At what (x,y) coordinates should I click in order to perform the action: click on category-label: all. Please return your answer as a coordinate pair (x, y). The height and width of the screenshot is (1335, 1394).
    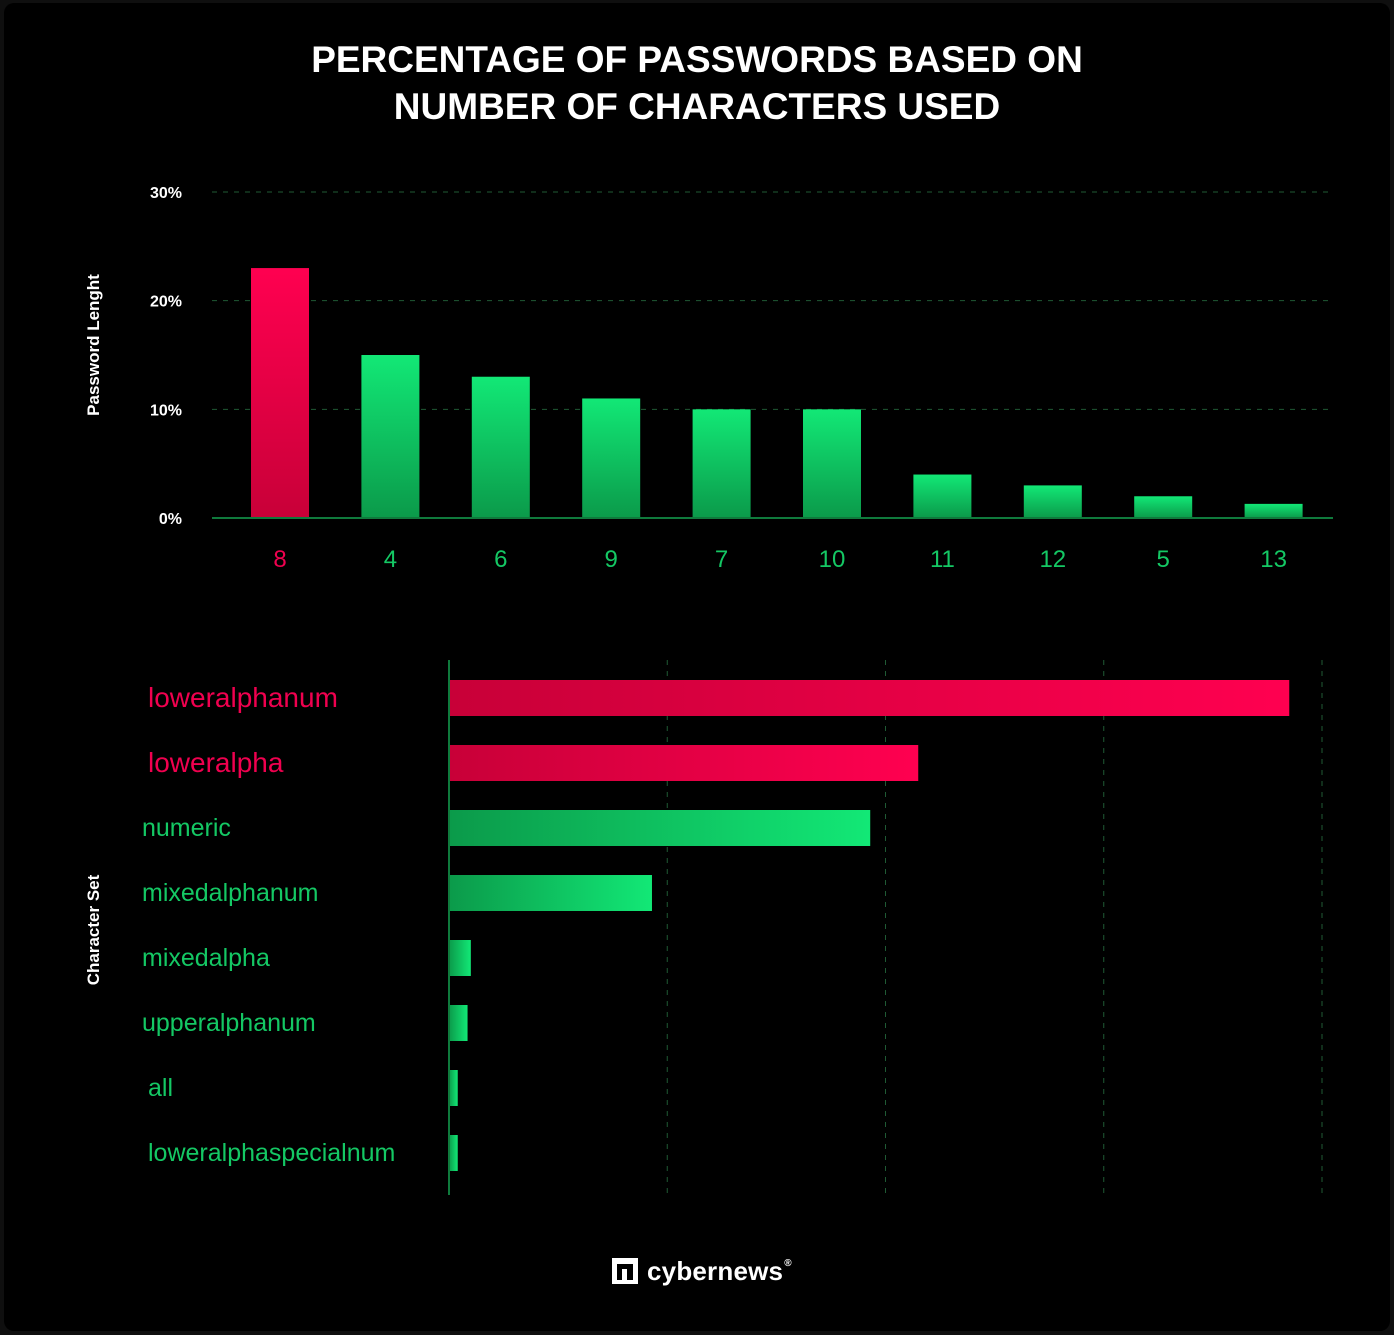
    Looking at the image, I should click on (160, 1088).